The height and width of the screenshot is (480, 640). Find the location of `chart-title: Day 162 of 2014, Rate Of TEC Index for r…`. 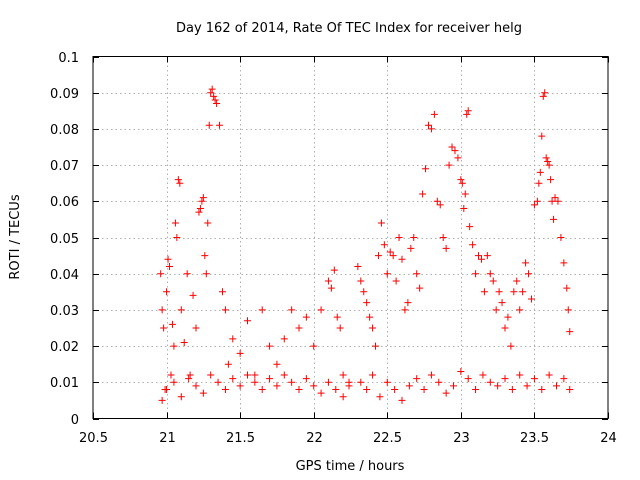

chart-title: Day 162 of 2014, Rate Of TEC Index for r… is located at coordinates (349, 28).